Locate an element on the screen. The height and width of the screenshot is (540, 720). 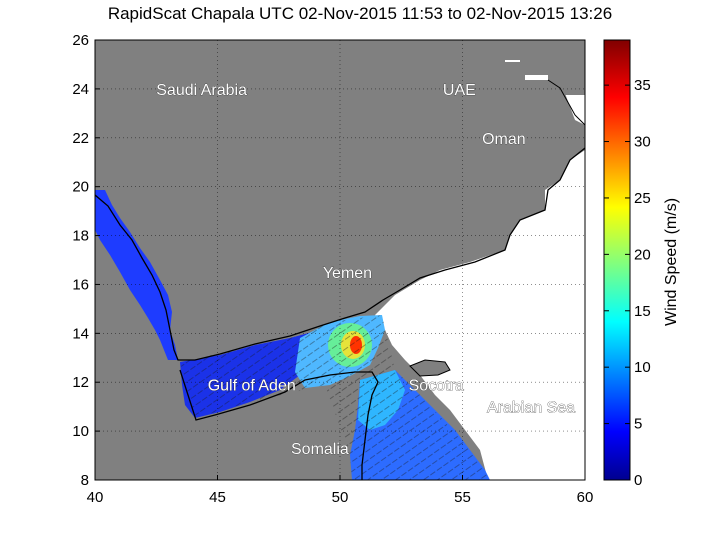
y-tick-label: 12 is located at coordinates (80, 382).